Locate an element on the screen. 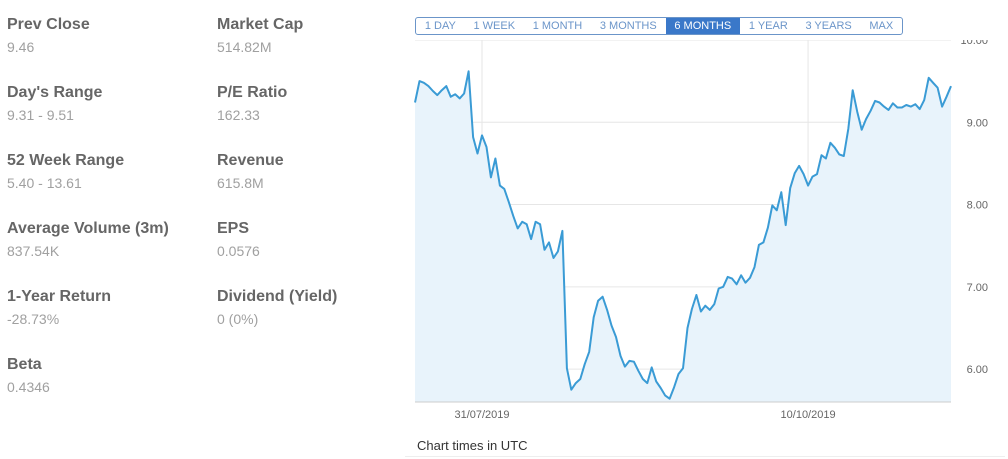  range-button-3-months: 3 MONTHS is located at coordinates (628, 26).